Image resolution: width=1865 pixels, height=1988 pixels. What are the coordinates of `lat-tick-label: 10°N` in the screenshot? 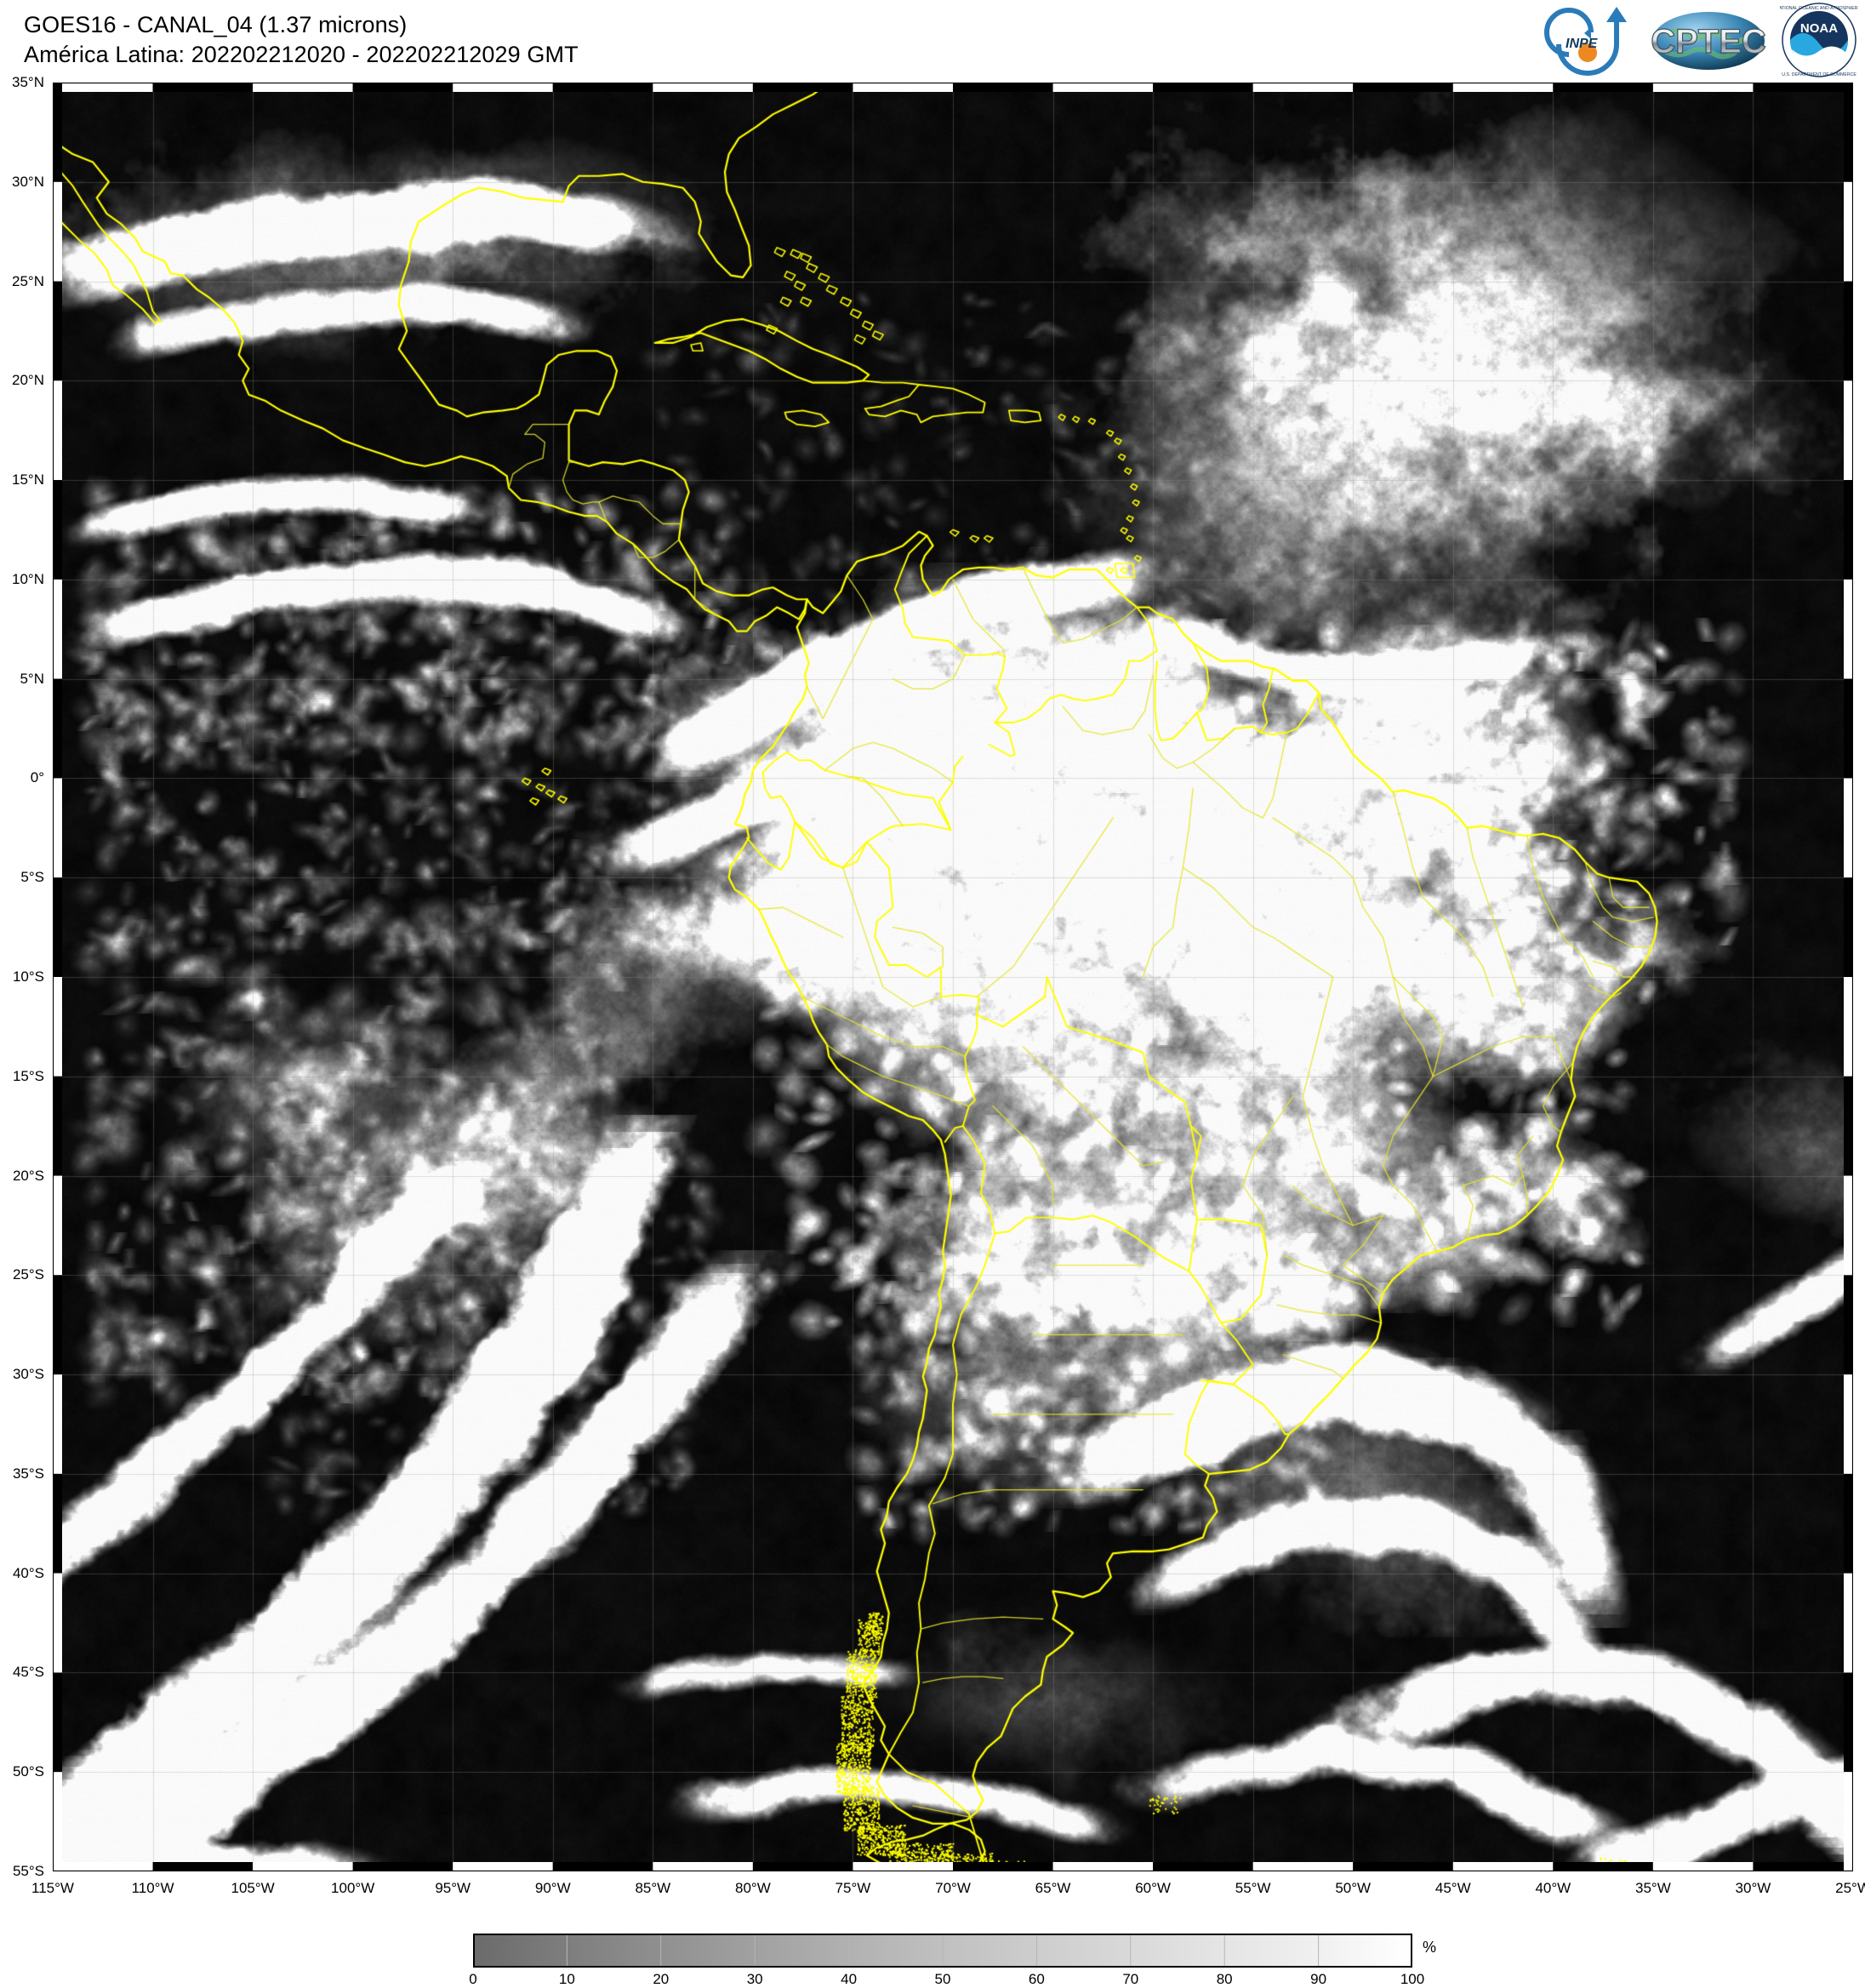 It's located at (28, 578).